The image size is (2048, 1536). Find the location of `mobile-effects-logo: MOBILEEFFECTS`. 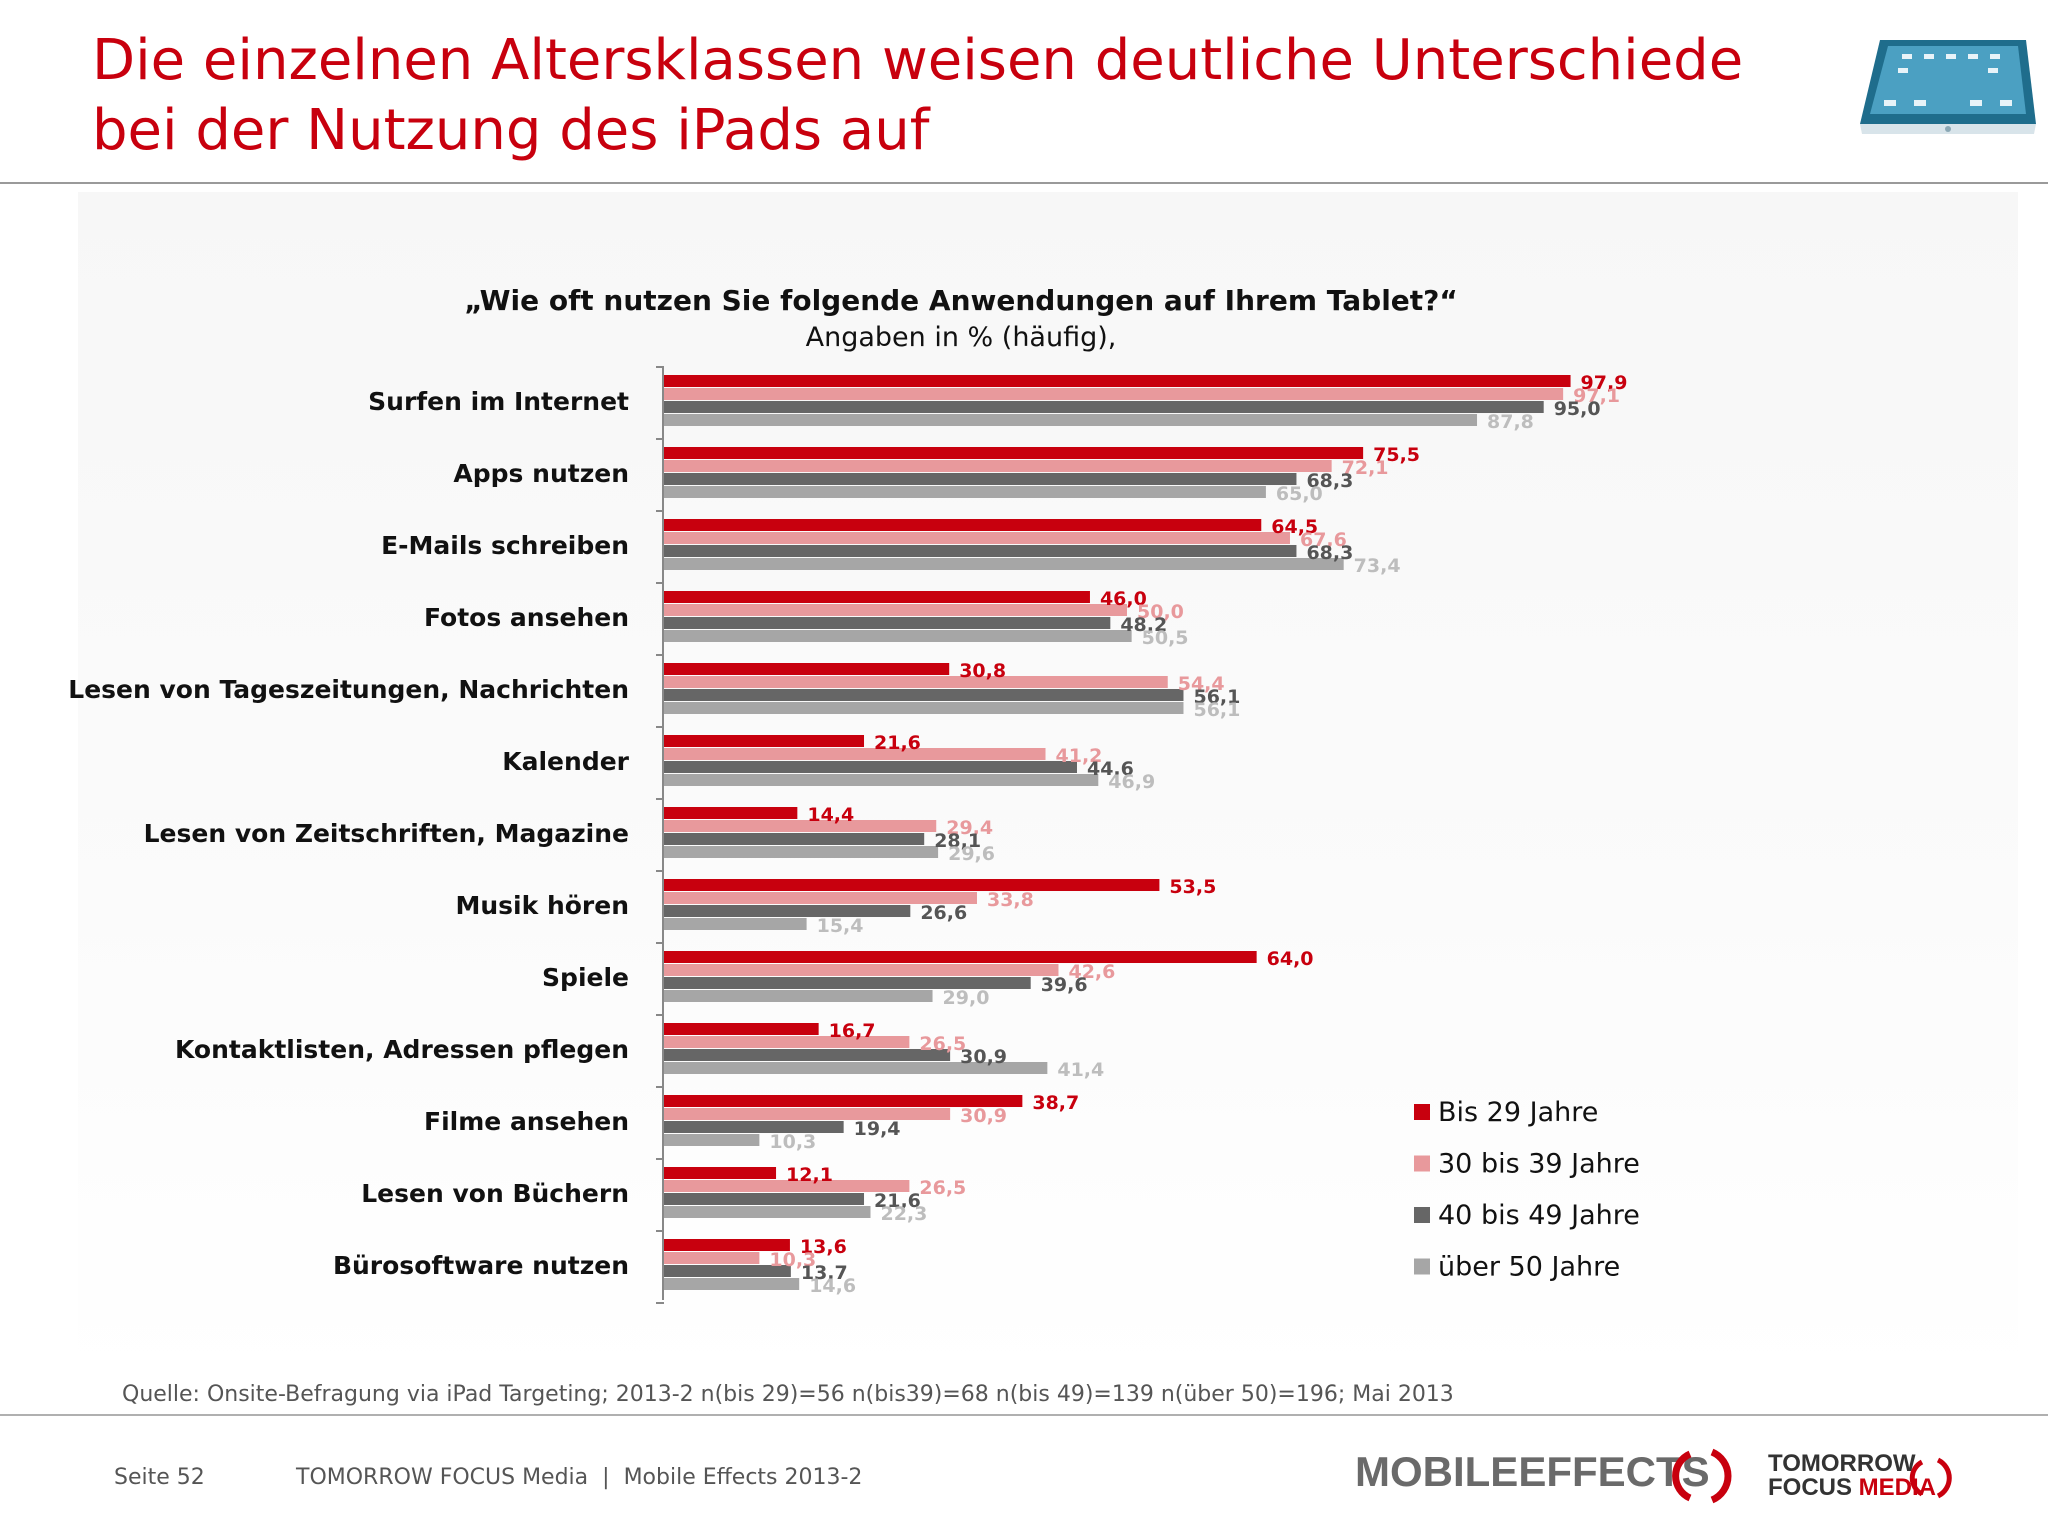

mobile-effects-logo: MOBILEEFFECTS is located at coordinates (1532, 1471).